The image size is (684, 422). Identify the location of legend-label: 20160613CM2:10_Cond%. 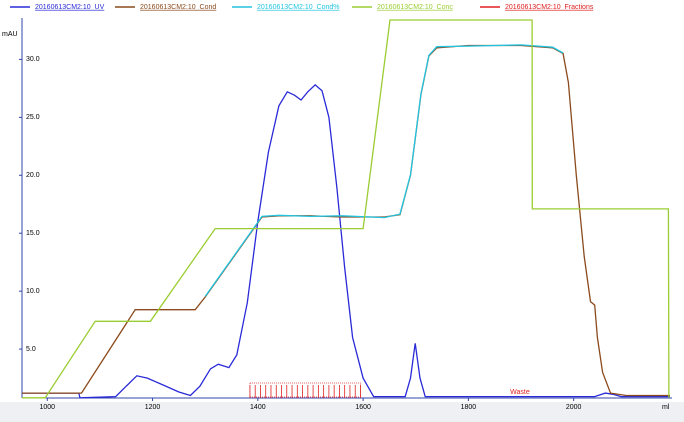
(298, 7).